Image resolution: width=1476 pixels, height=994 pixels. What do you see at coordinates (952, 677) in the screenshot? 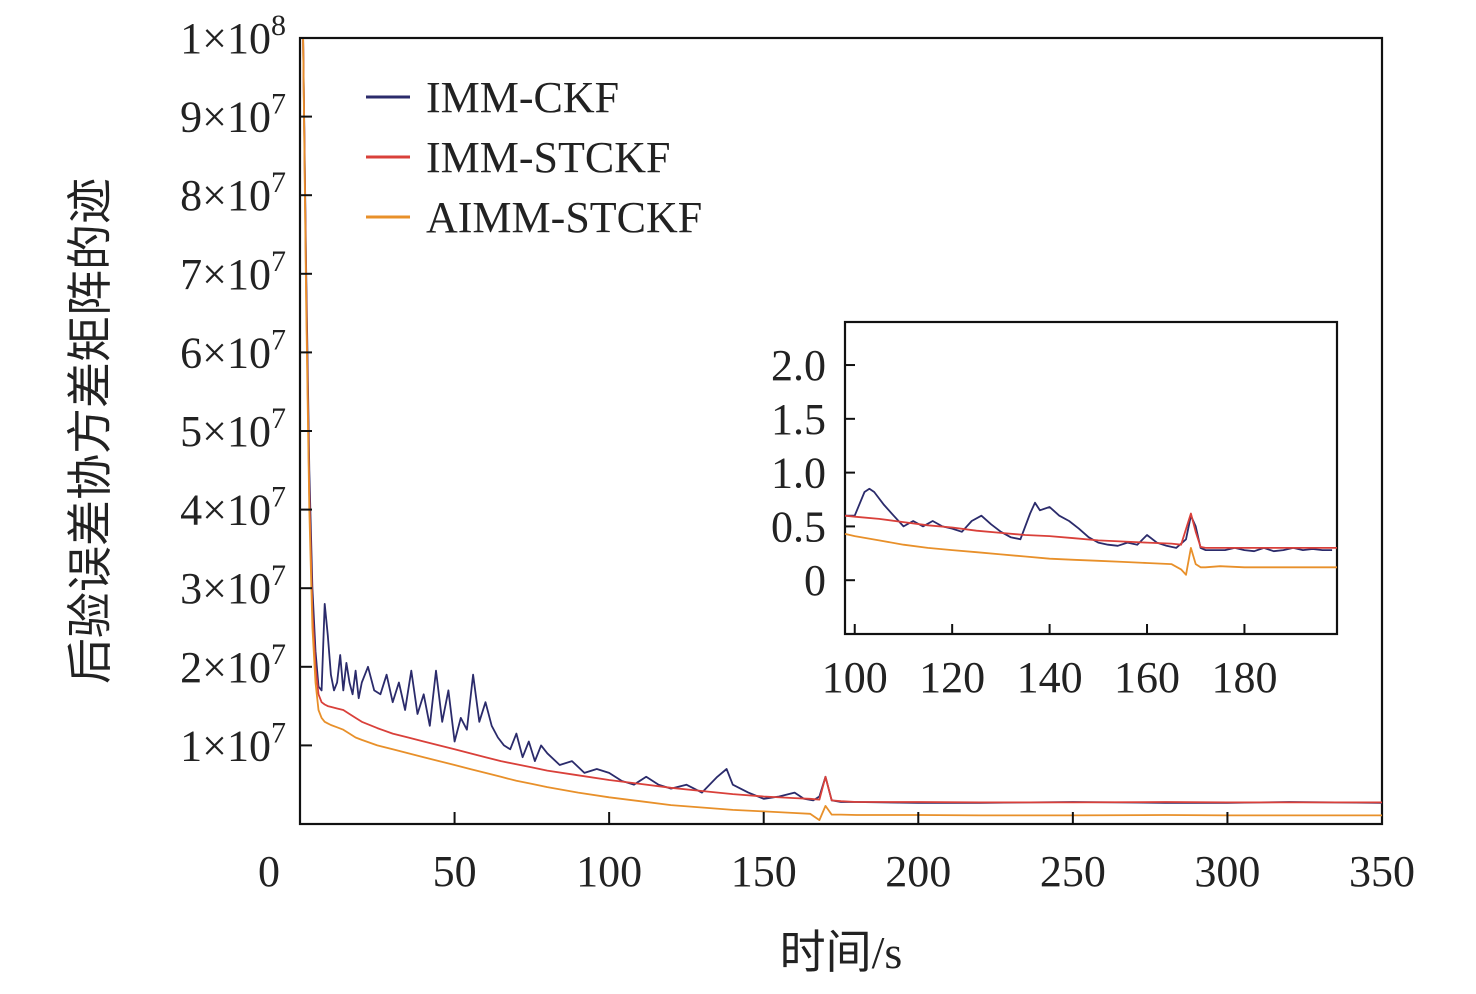
I see `inset-x-tick-label: 120` at bounding box center [952, 677].